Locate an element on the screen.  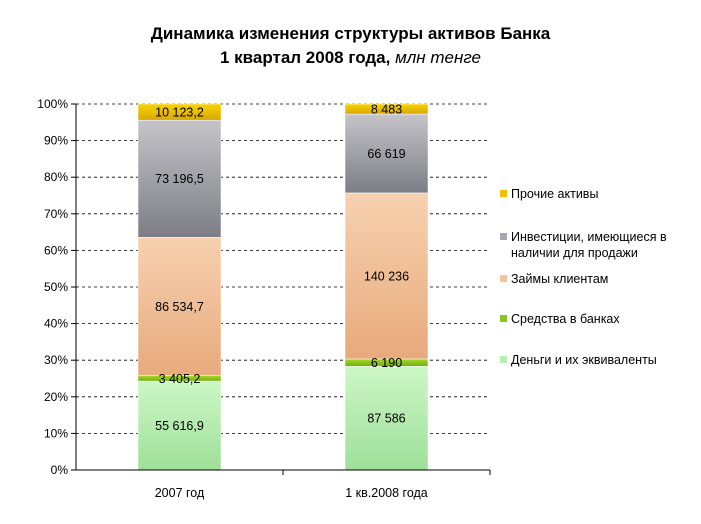
legend-label: Средства в банках is located at coordinates (565, 319).